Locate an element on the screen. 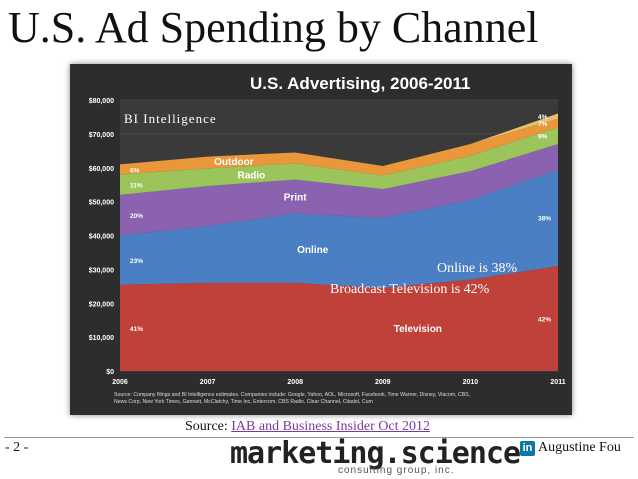 This screenshot has height=479, width=638. series-label-online: Online is located at coordinates (313, 250).